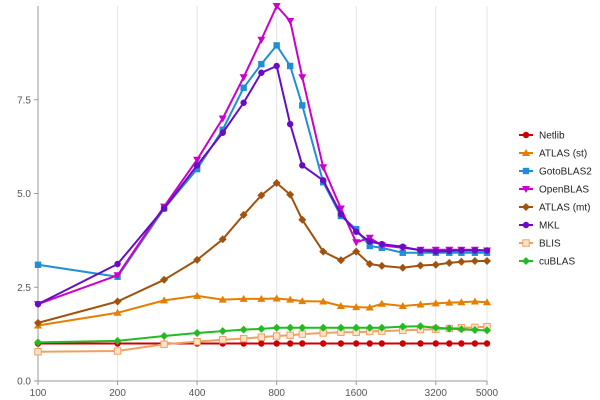  I want to click on legend-label: GotoBLAS2, so click(565, 172).